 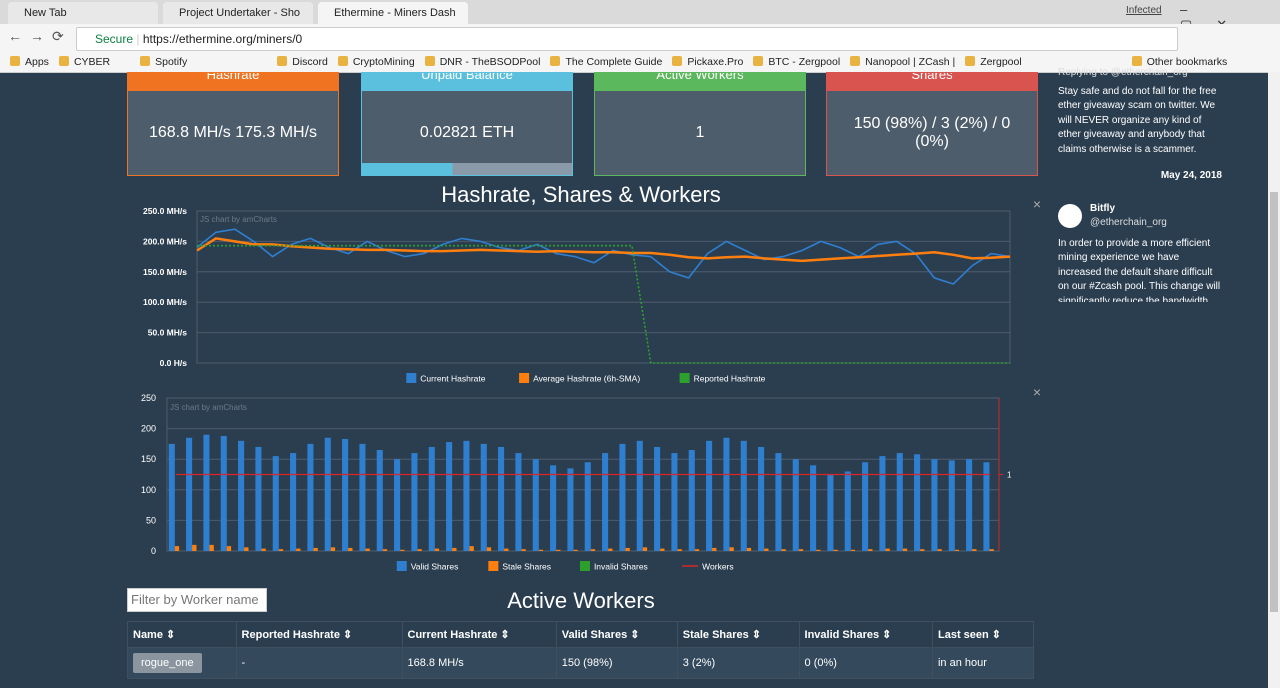 What do you see at coordinates (718, 567) in the screenshot?
I see `legend-label: Workers` at bounding box center [718, 567].